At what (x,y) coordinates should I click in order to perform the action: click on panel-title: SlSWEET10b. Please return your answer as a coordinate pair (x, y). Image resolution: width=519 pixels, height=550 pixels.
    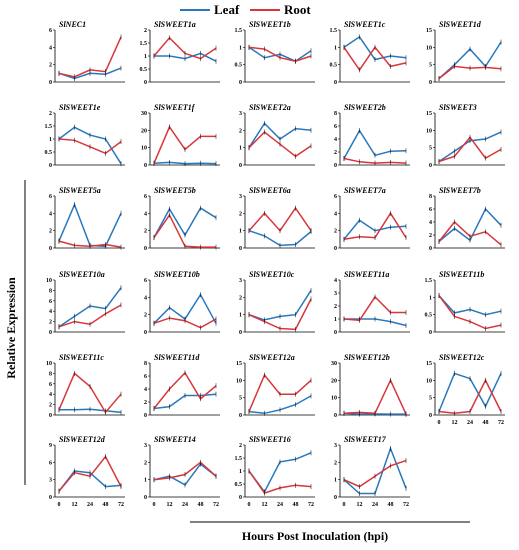
    Looking at the image, I should click on (177, 274).